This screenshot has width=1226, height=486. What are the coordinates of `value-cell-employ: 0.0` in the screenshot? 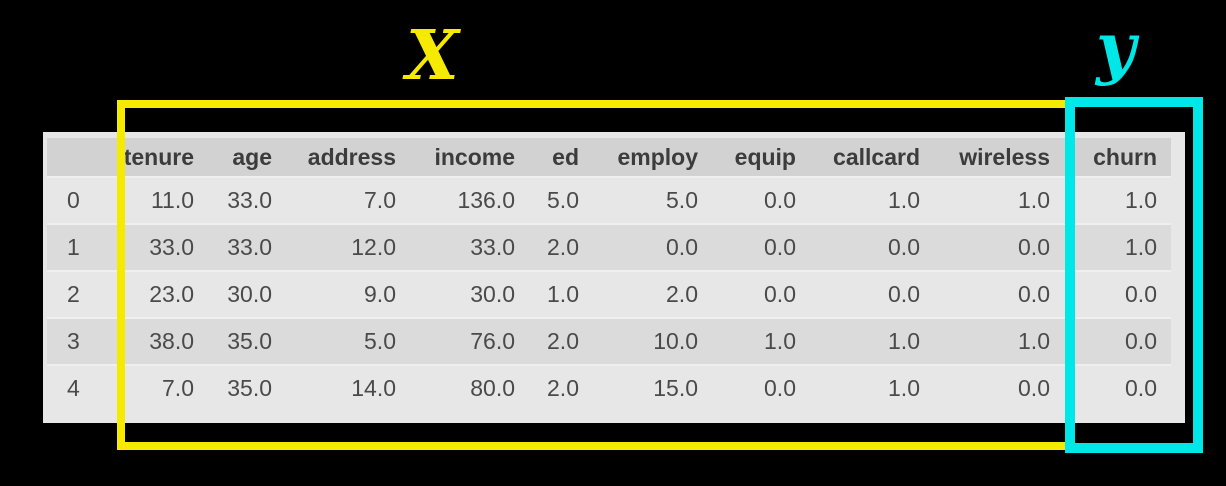 It's located at (660, 246).